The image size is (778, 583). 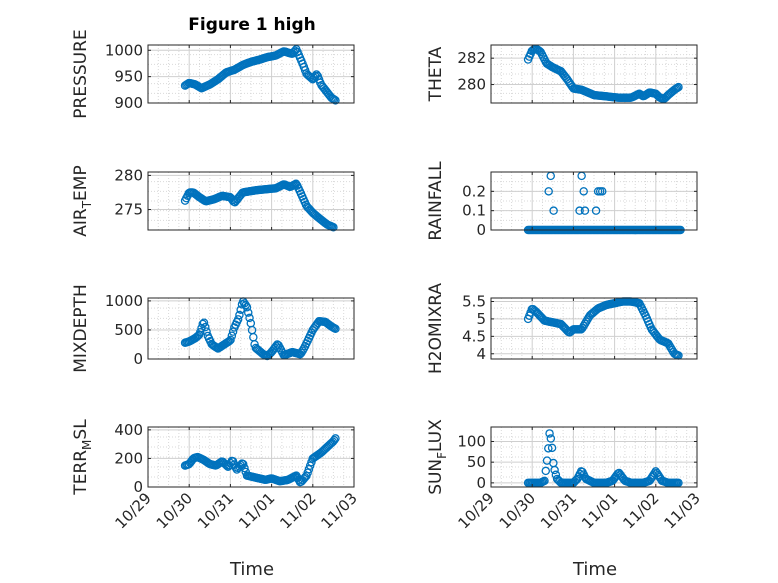 What do you see at coordinates (82, 457) in the screenshot?
I see `y-axis-label: TERRMSL` at bounding box center [82, 457].